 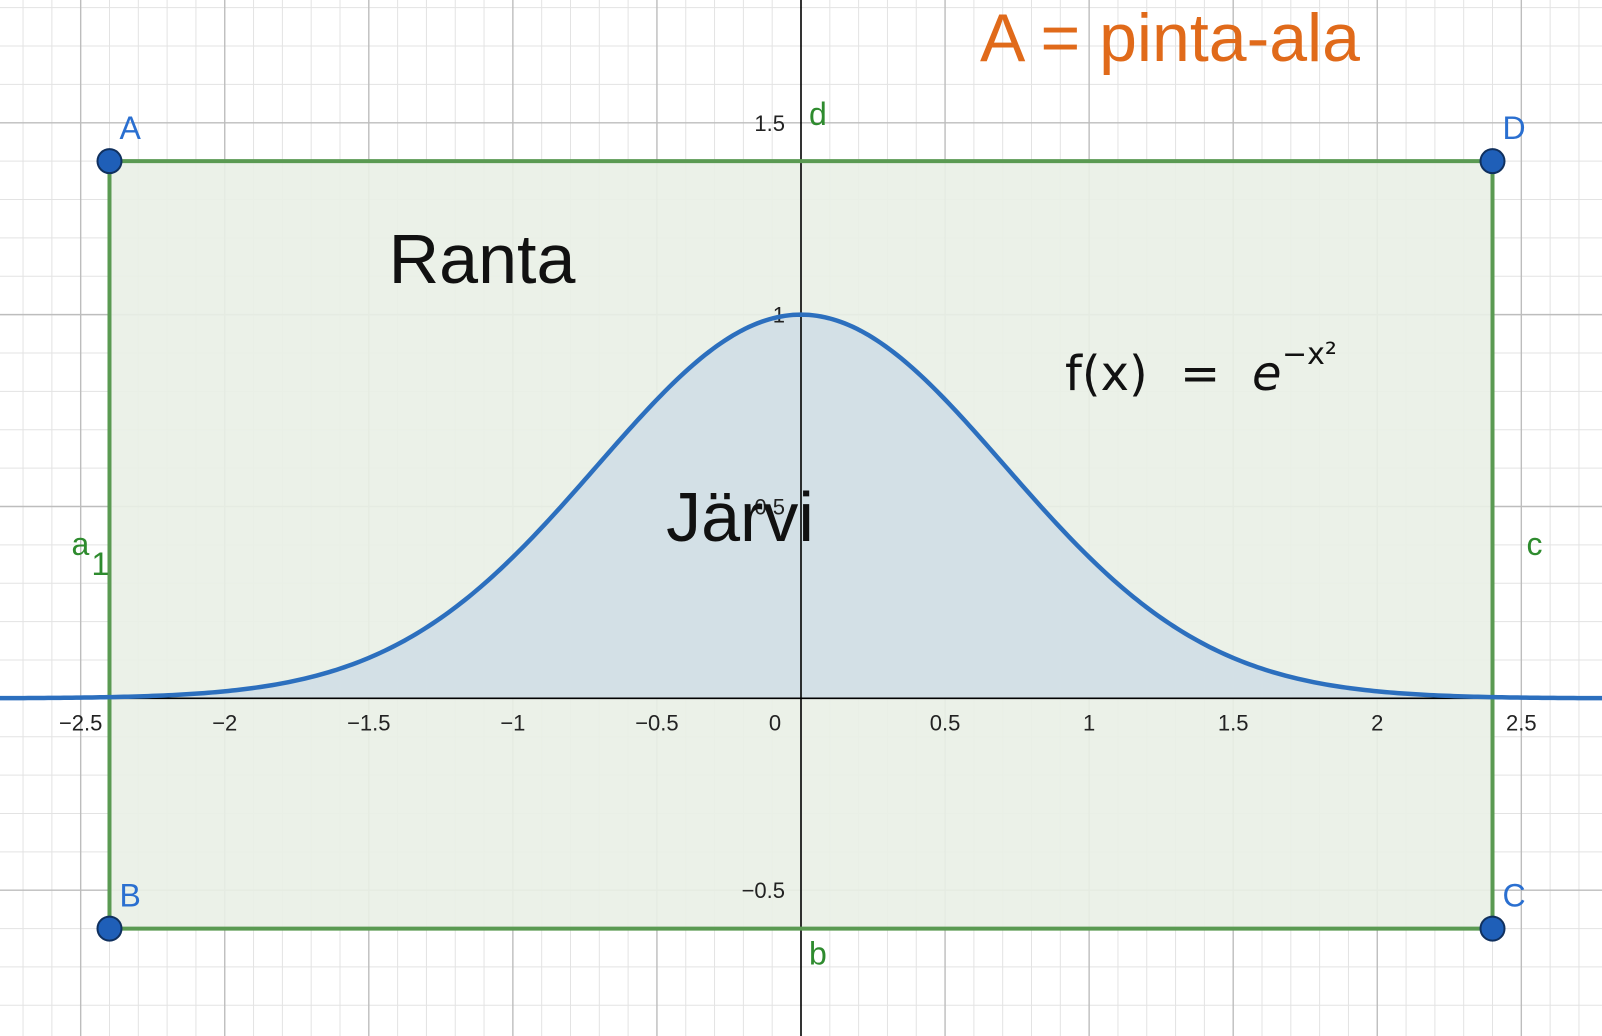 I want to click on x-tick-label: 2.5, so click(x=1521, y=722).